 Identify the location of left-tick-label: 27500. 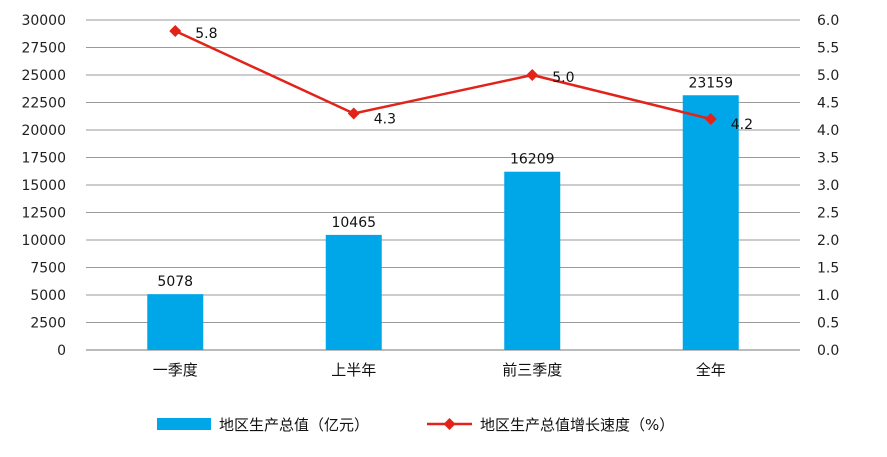
(43, 49).